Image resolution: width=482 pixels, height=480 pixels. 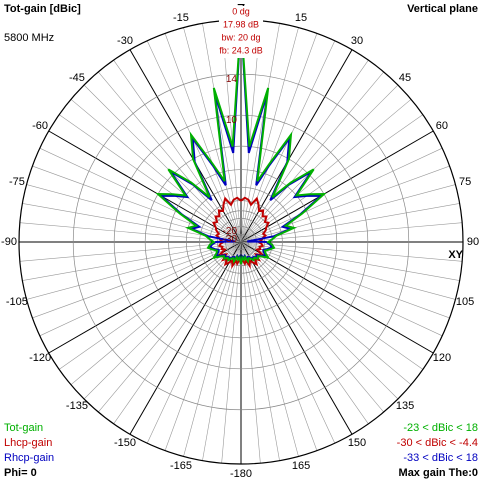 What do you see at coordinates (232, 120) in the screenshot?
I see `r-tick-label: 10` at bounding box center [232, 120].